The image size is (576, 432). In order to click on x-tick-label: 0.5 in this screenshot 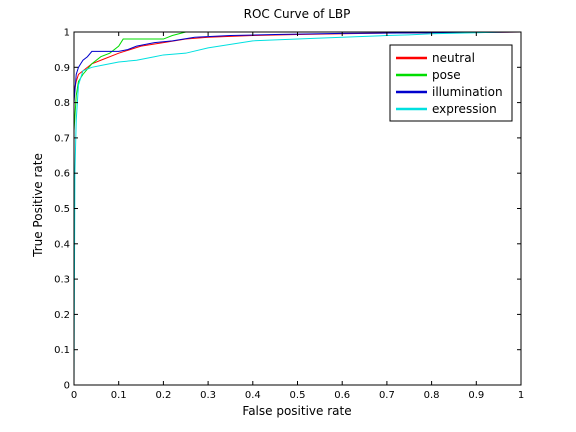, I will do `click(298, 395)`.